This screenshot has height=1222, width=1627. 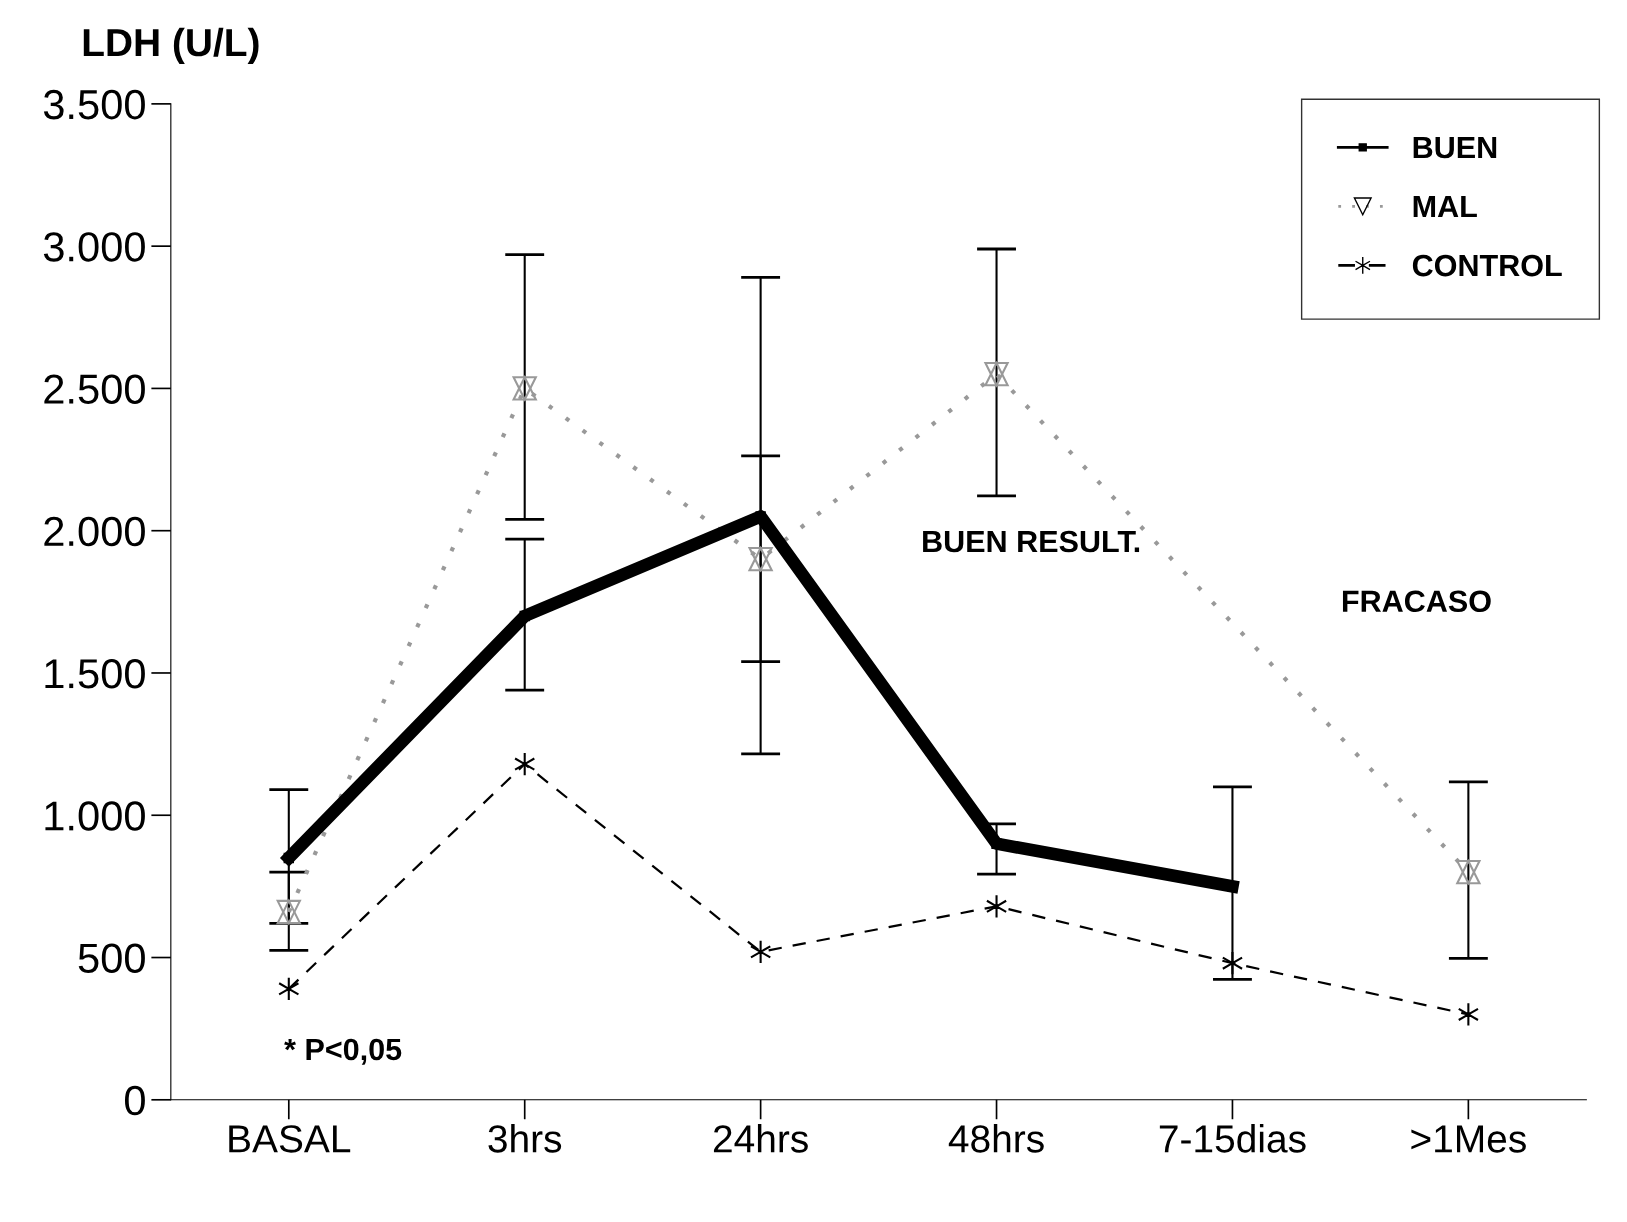 What do you see at coordinates (171, 46) in the screenshot?
I see `y-axis-title: LDH (U/L)` at bounding box center [171, 46].